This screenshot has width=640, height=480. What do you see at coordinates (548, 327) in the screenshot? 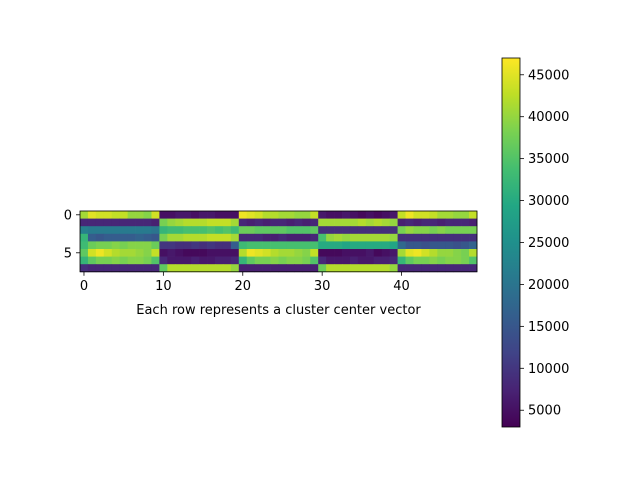
I see `colorbar-tick-label: 15000` at bounding box center [548, 327].